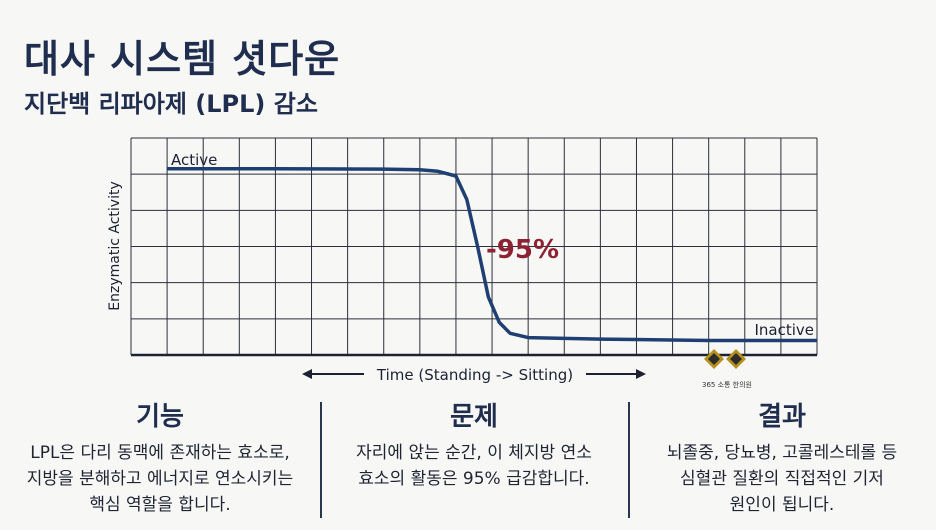 The width and height of the screenshot is (936, 530). Describe the element at coordinates (782, 417) in the screenshot. I see `column-heading-result: 결과` at that location.